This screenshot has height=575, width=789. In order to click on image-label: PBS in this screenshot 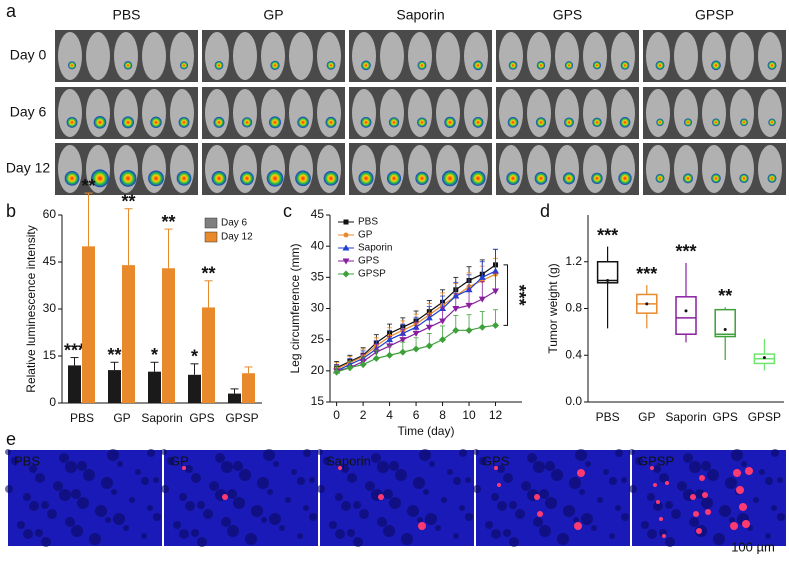, I will do `click(27, 460)`.